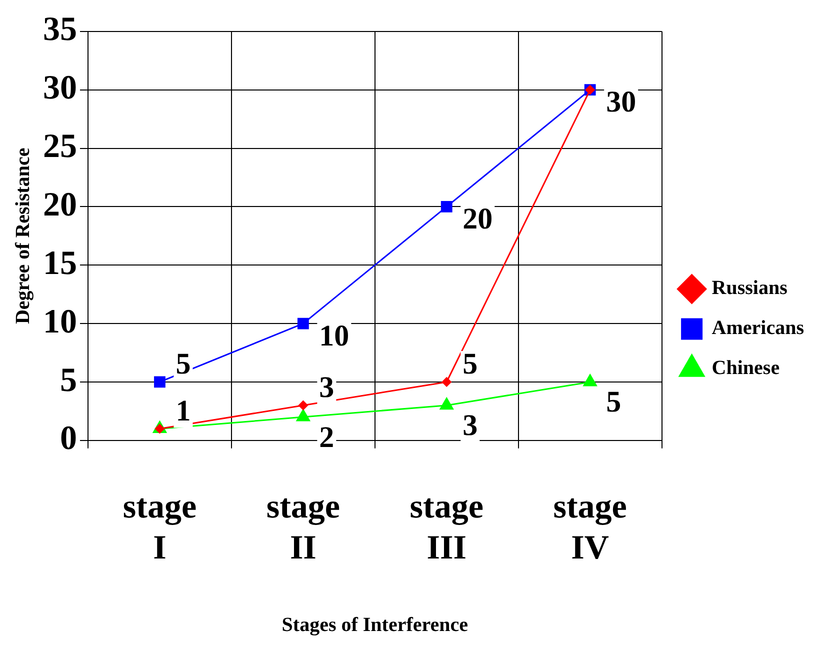  I want to click on y-tick-label: 25, so click(60, 147).